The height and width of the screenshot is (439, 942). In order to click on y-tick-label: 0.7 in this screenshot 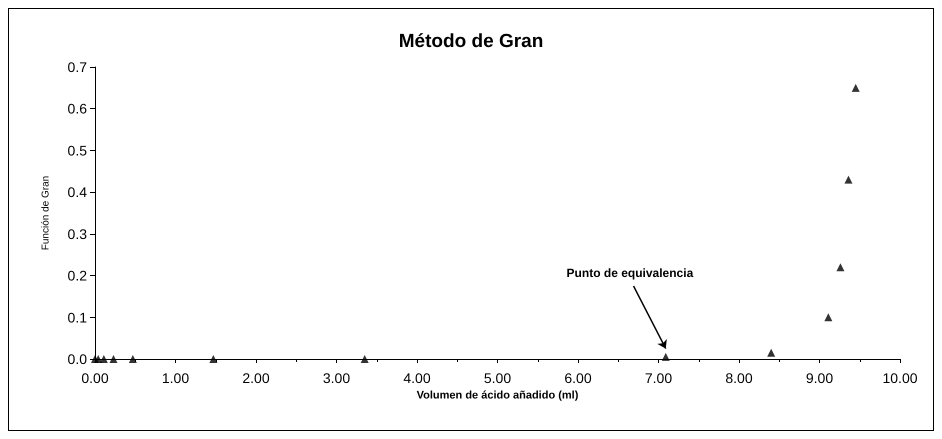, I will do `click(78, 67)`.